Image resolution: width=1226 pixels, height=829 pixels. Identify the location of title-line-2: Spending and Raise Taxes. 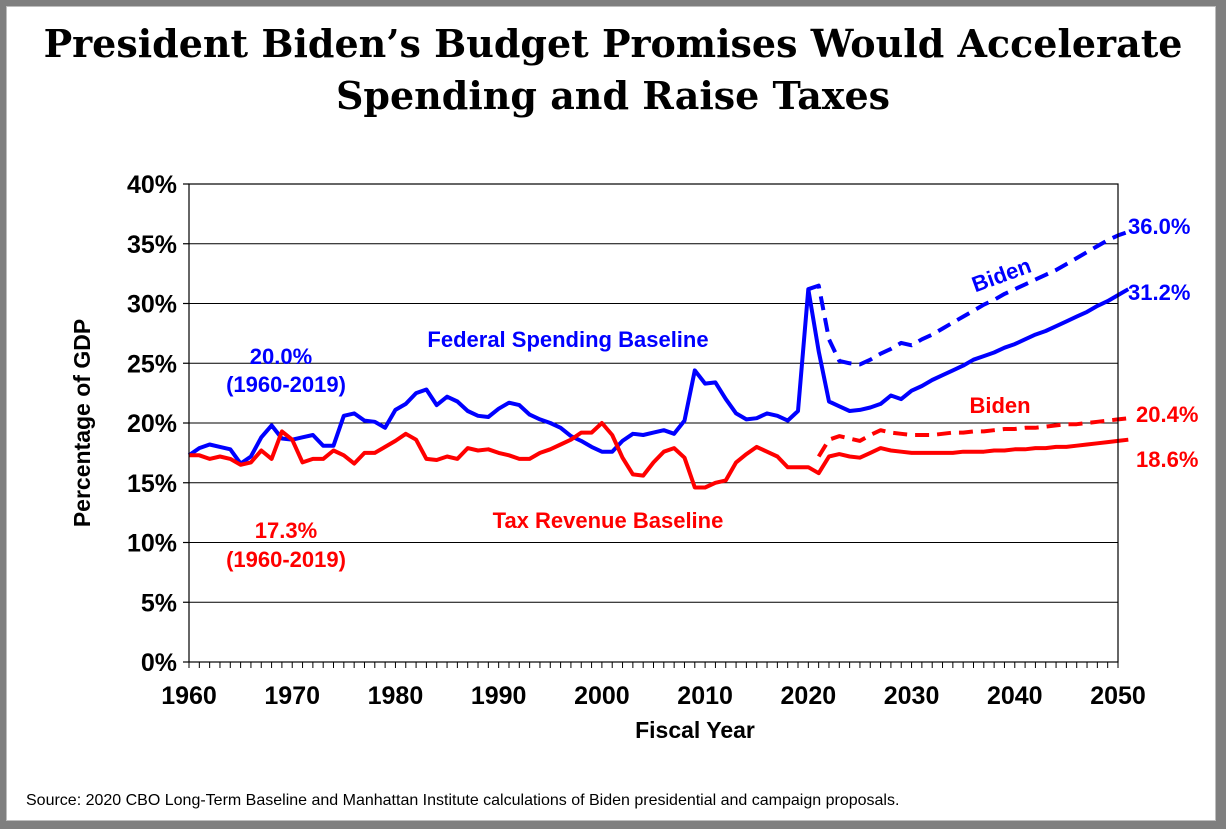
(613, 95).